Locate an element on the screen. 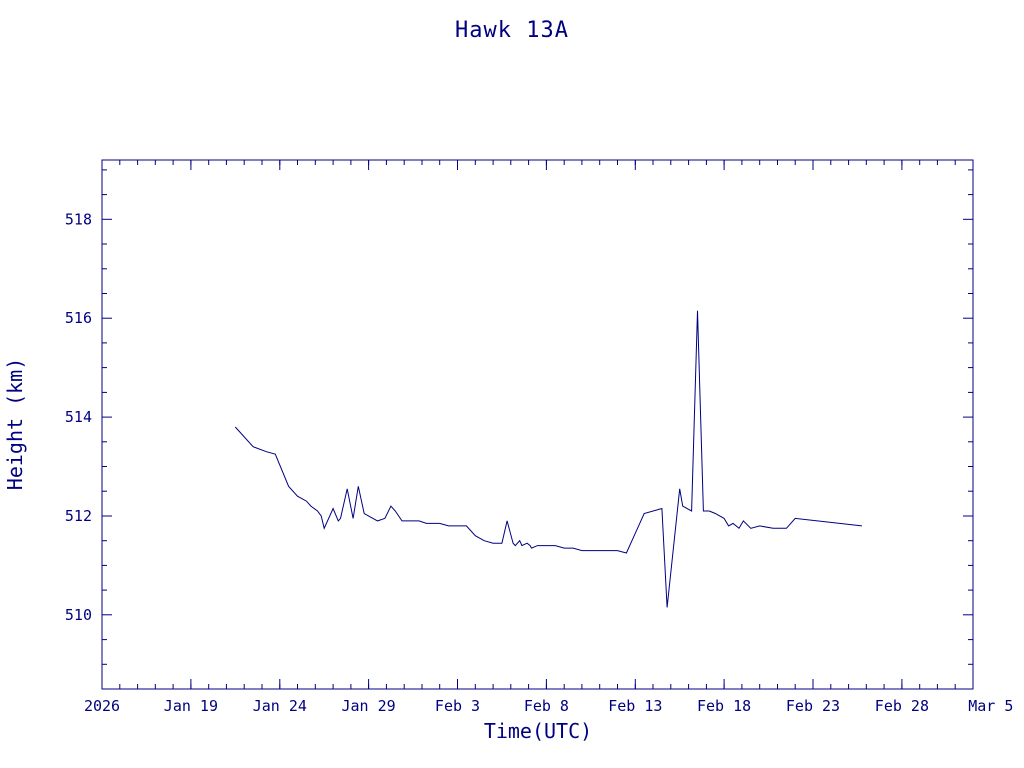 The width and height of the screenshot is (1024, 768). x-tick-label: Feb 28 is located at coordinates (902, 706).